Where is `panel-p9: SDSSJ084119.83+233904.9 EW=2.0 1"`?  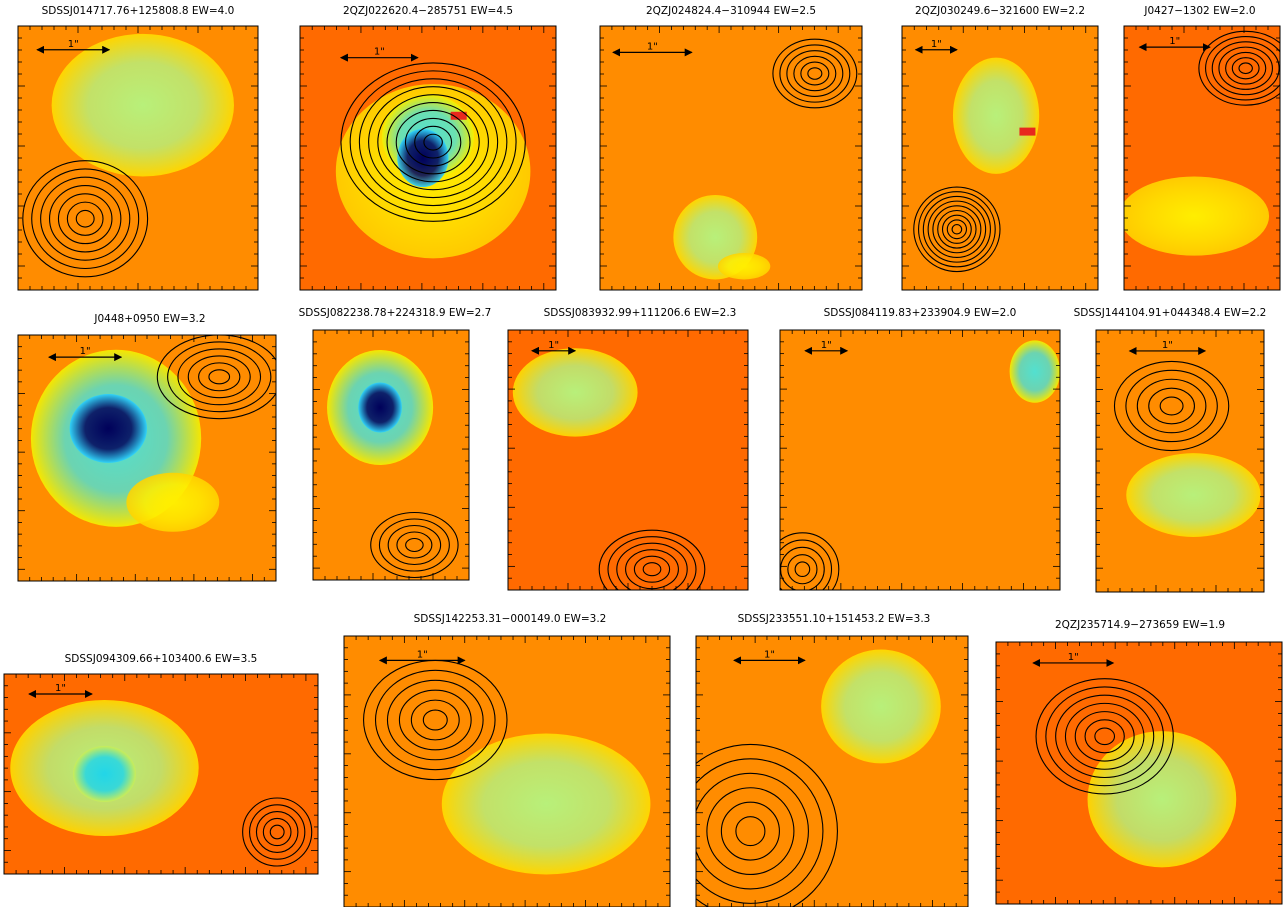
panel-p9: SDSSJ084119.83+233904.9 EW=2.0 1" is located at coordinates (920, 449).